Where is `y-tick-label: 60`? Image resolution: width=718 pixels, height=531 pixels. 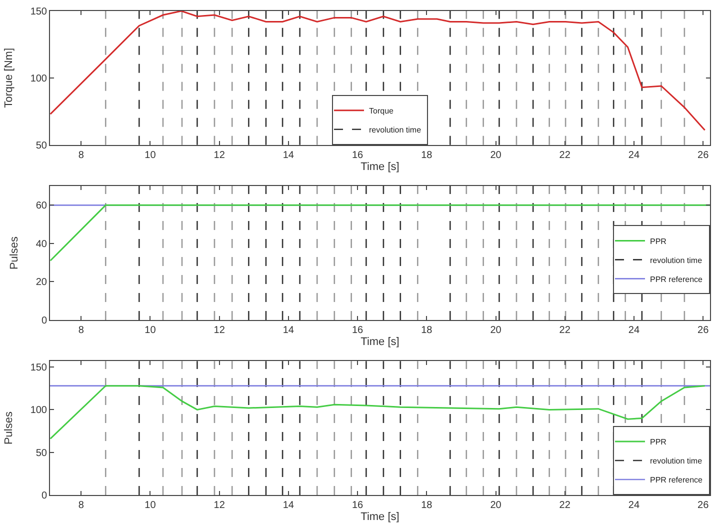
y-tick-label: 60 is located at coordinates (42, 206).